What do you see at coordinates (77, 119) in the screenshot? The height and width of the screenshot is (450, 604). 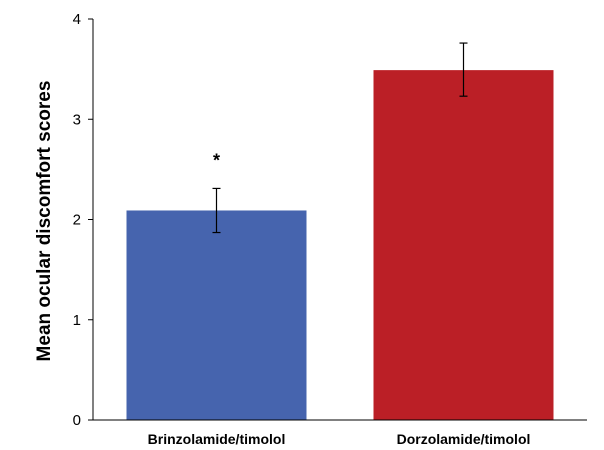 I see `y-tick-label: 3` at bounding box center [77, 119].